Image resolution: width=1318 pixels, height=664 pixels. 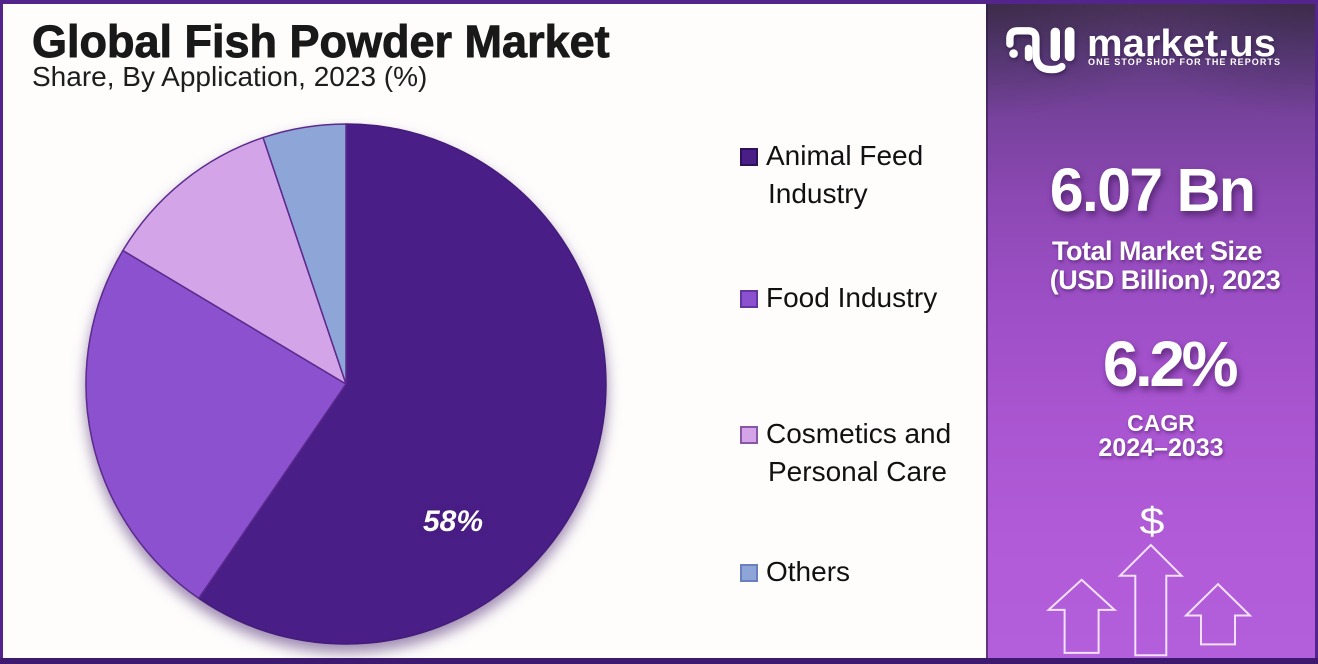 What do you see at coordinates (1184, 62) in the screenshot?
I see `svg-text: ONE STOP SHOP FOR THE REPORTS` at bounding box center [1184, 62].